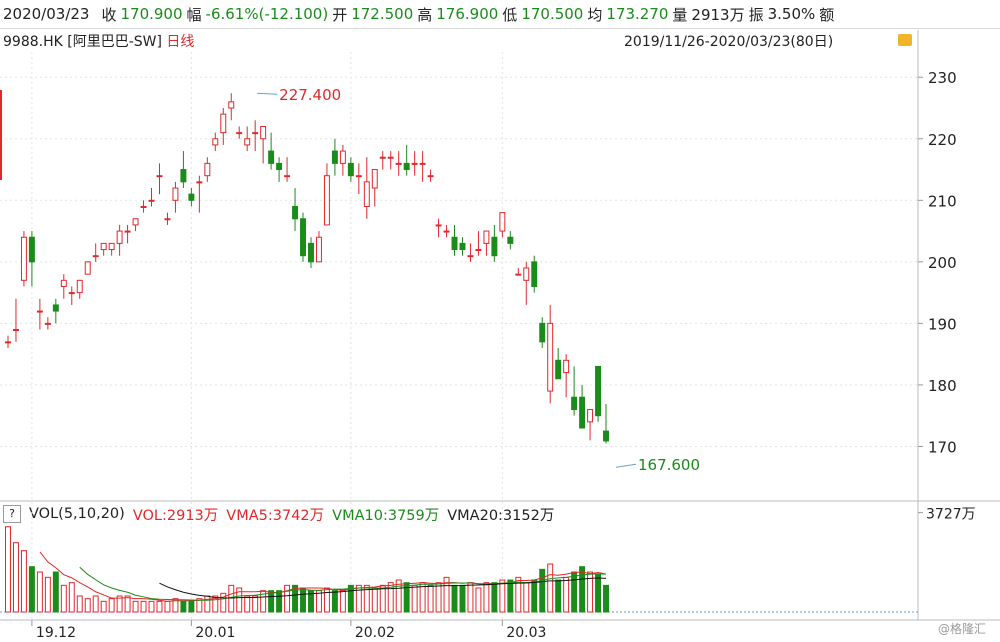 The image size is (1000, 642). Describe the element at coordinates (109, 14) in the screenshot. I see `close-label: 收` at that location.